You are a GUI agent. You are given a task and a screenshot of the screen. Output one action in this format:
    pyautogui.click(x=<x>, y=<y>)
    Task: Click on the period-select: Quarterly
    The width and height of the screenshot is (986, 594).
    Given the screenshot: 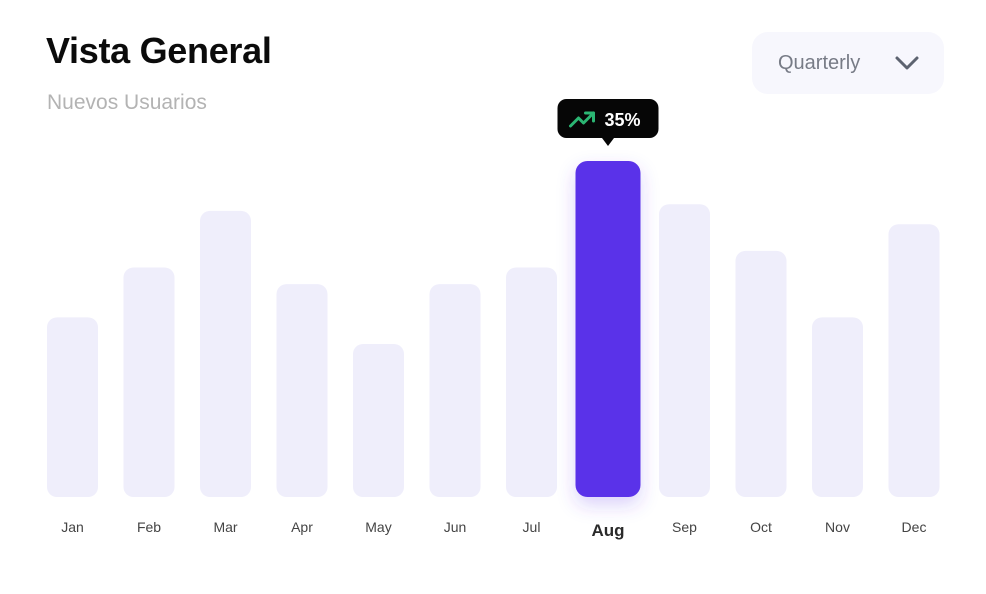 What is the action you would take?
    pyautogui.click(x=848, y=63)
    